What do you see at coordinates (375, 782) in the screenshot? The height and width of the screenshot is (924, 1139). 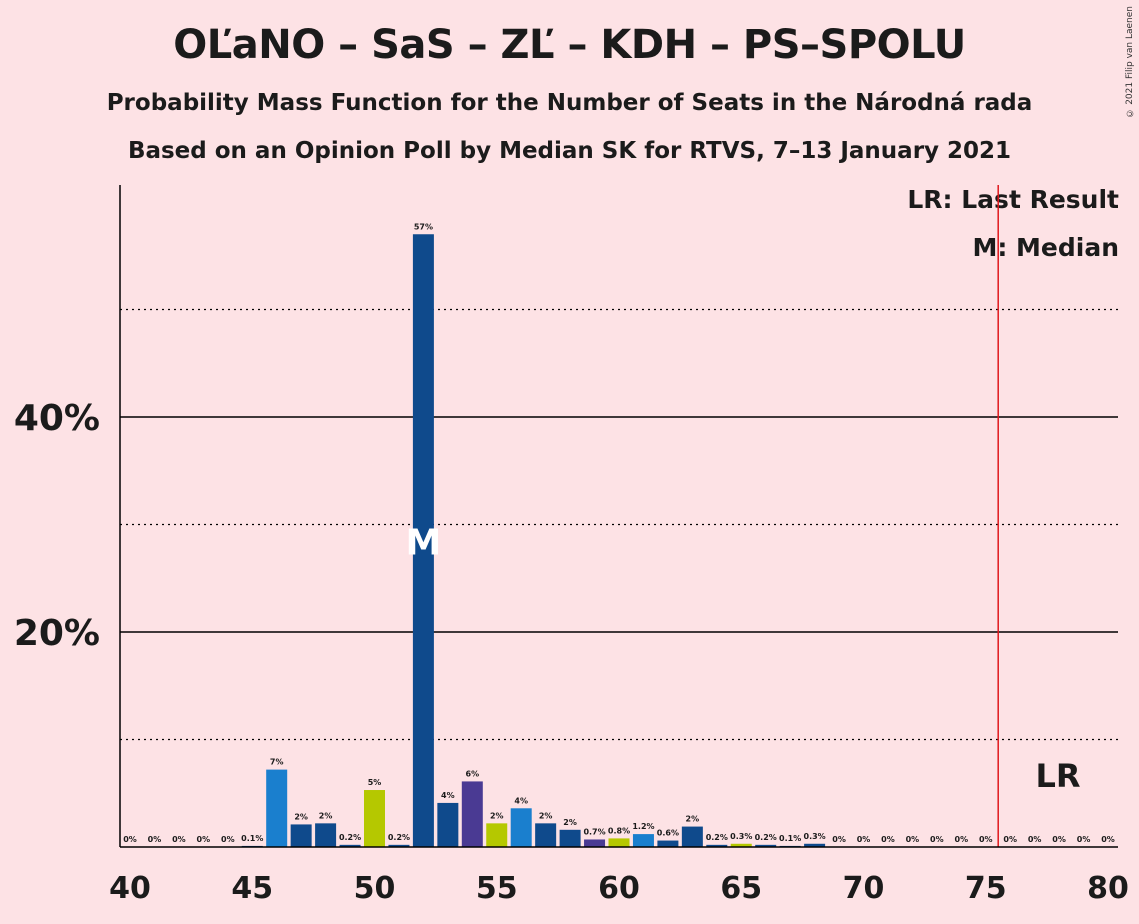 I see `bar-label: 5%` at bounding box center [375, 782].